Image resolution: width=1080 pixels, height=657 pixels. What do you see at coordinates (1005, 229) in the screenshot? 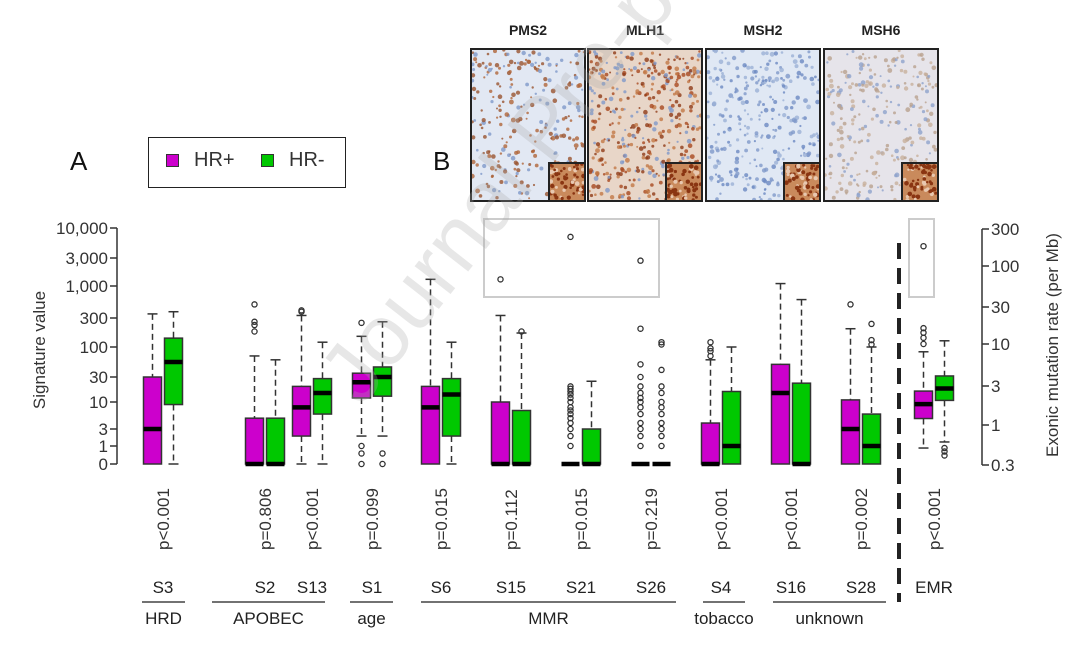
I see `y-tick-label-right: 300` at bounding box center [1005, 229].